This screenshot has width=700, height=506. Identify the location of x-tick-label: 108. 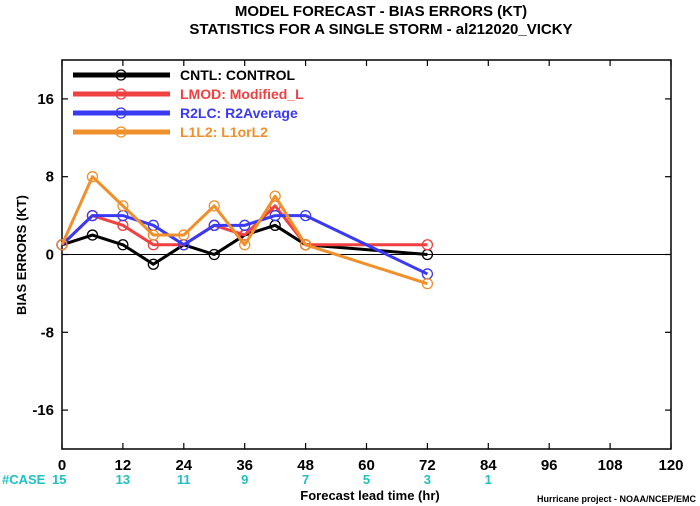
(610, 465).